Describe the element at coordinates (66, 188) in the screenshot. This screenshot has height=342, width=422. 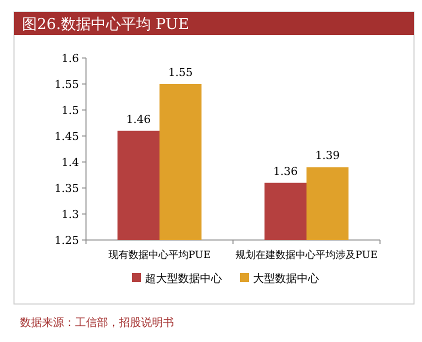
I see `y-tick-label: 1.35` at that location.